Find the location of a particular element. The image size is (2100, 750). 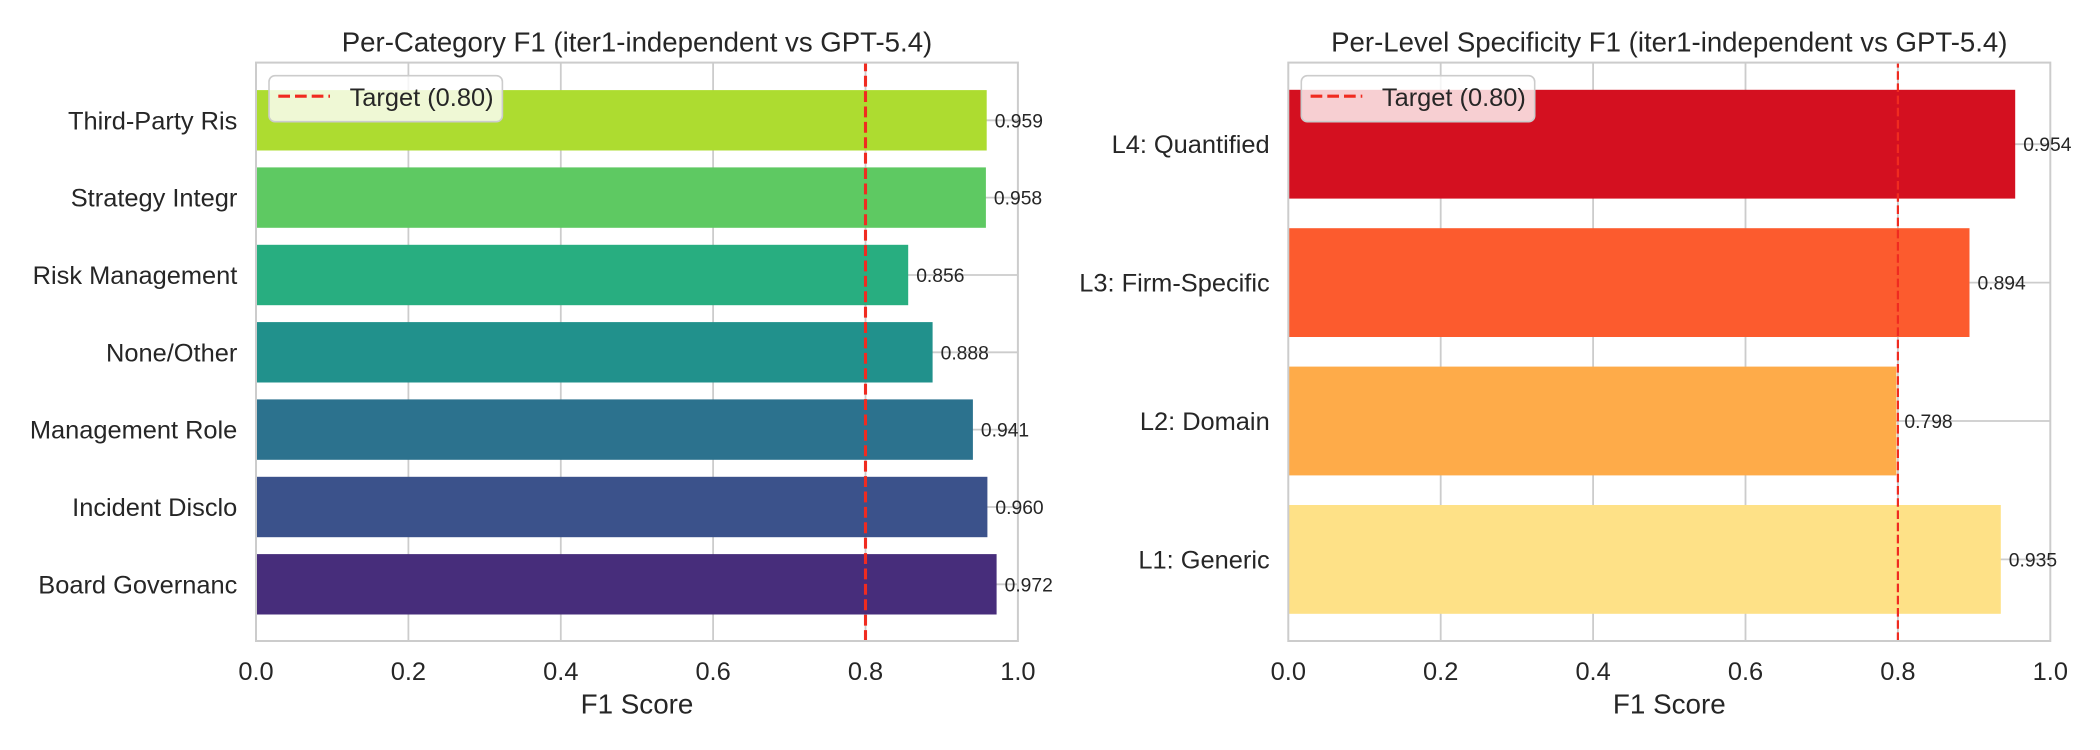

svg-text: 0.959 is located at coordinates (1019, 121).